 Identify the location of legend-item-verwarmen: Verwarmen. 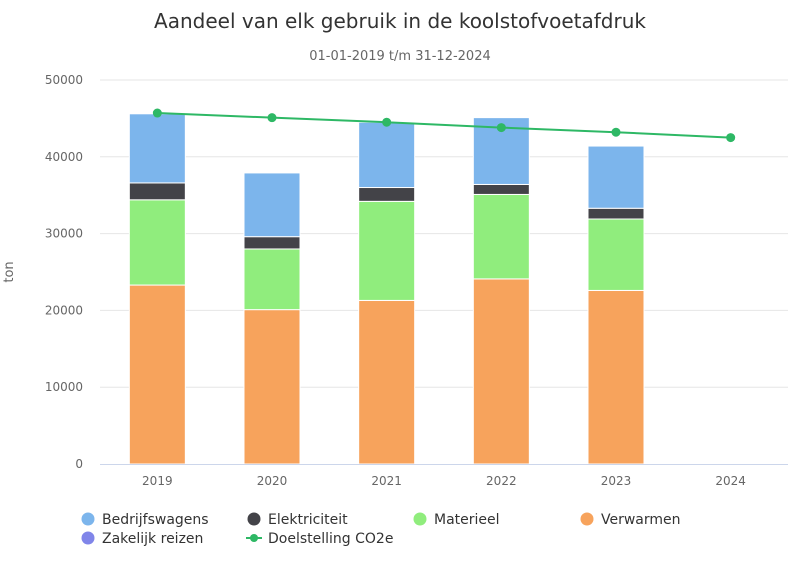
(630, 520).